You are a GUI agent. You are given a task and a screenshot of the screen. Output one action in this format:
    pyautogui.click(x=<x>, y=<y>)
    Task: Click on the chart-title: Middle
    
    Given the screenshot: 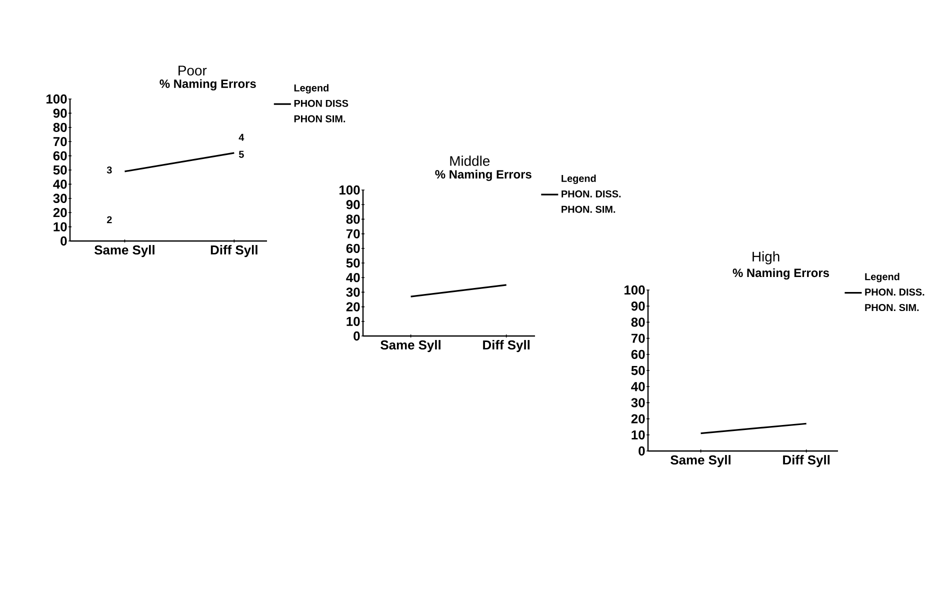 What is the action you would take?
    pyautogui.click(x=470, y=161)
    